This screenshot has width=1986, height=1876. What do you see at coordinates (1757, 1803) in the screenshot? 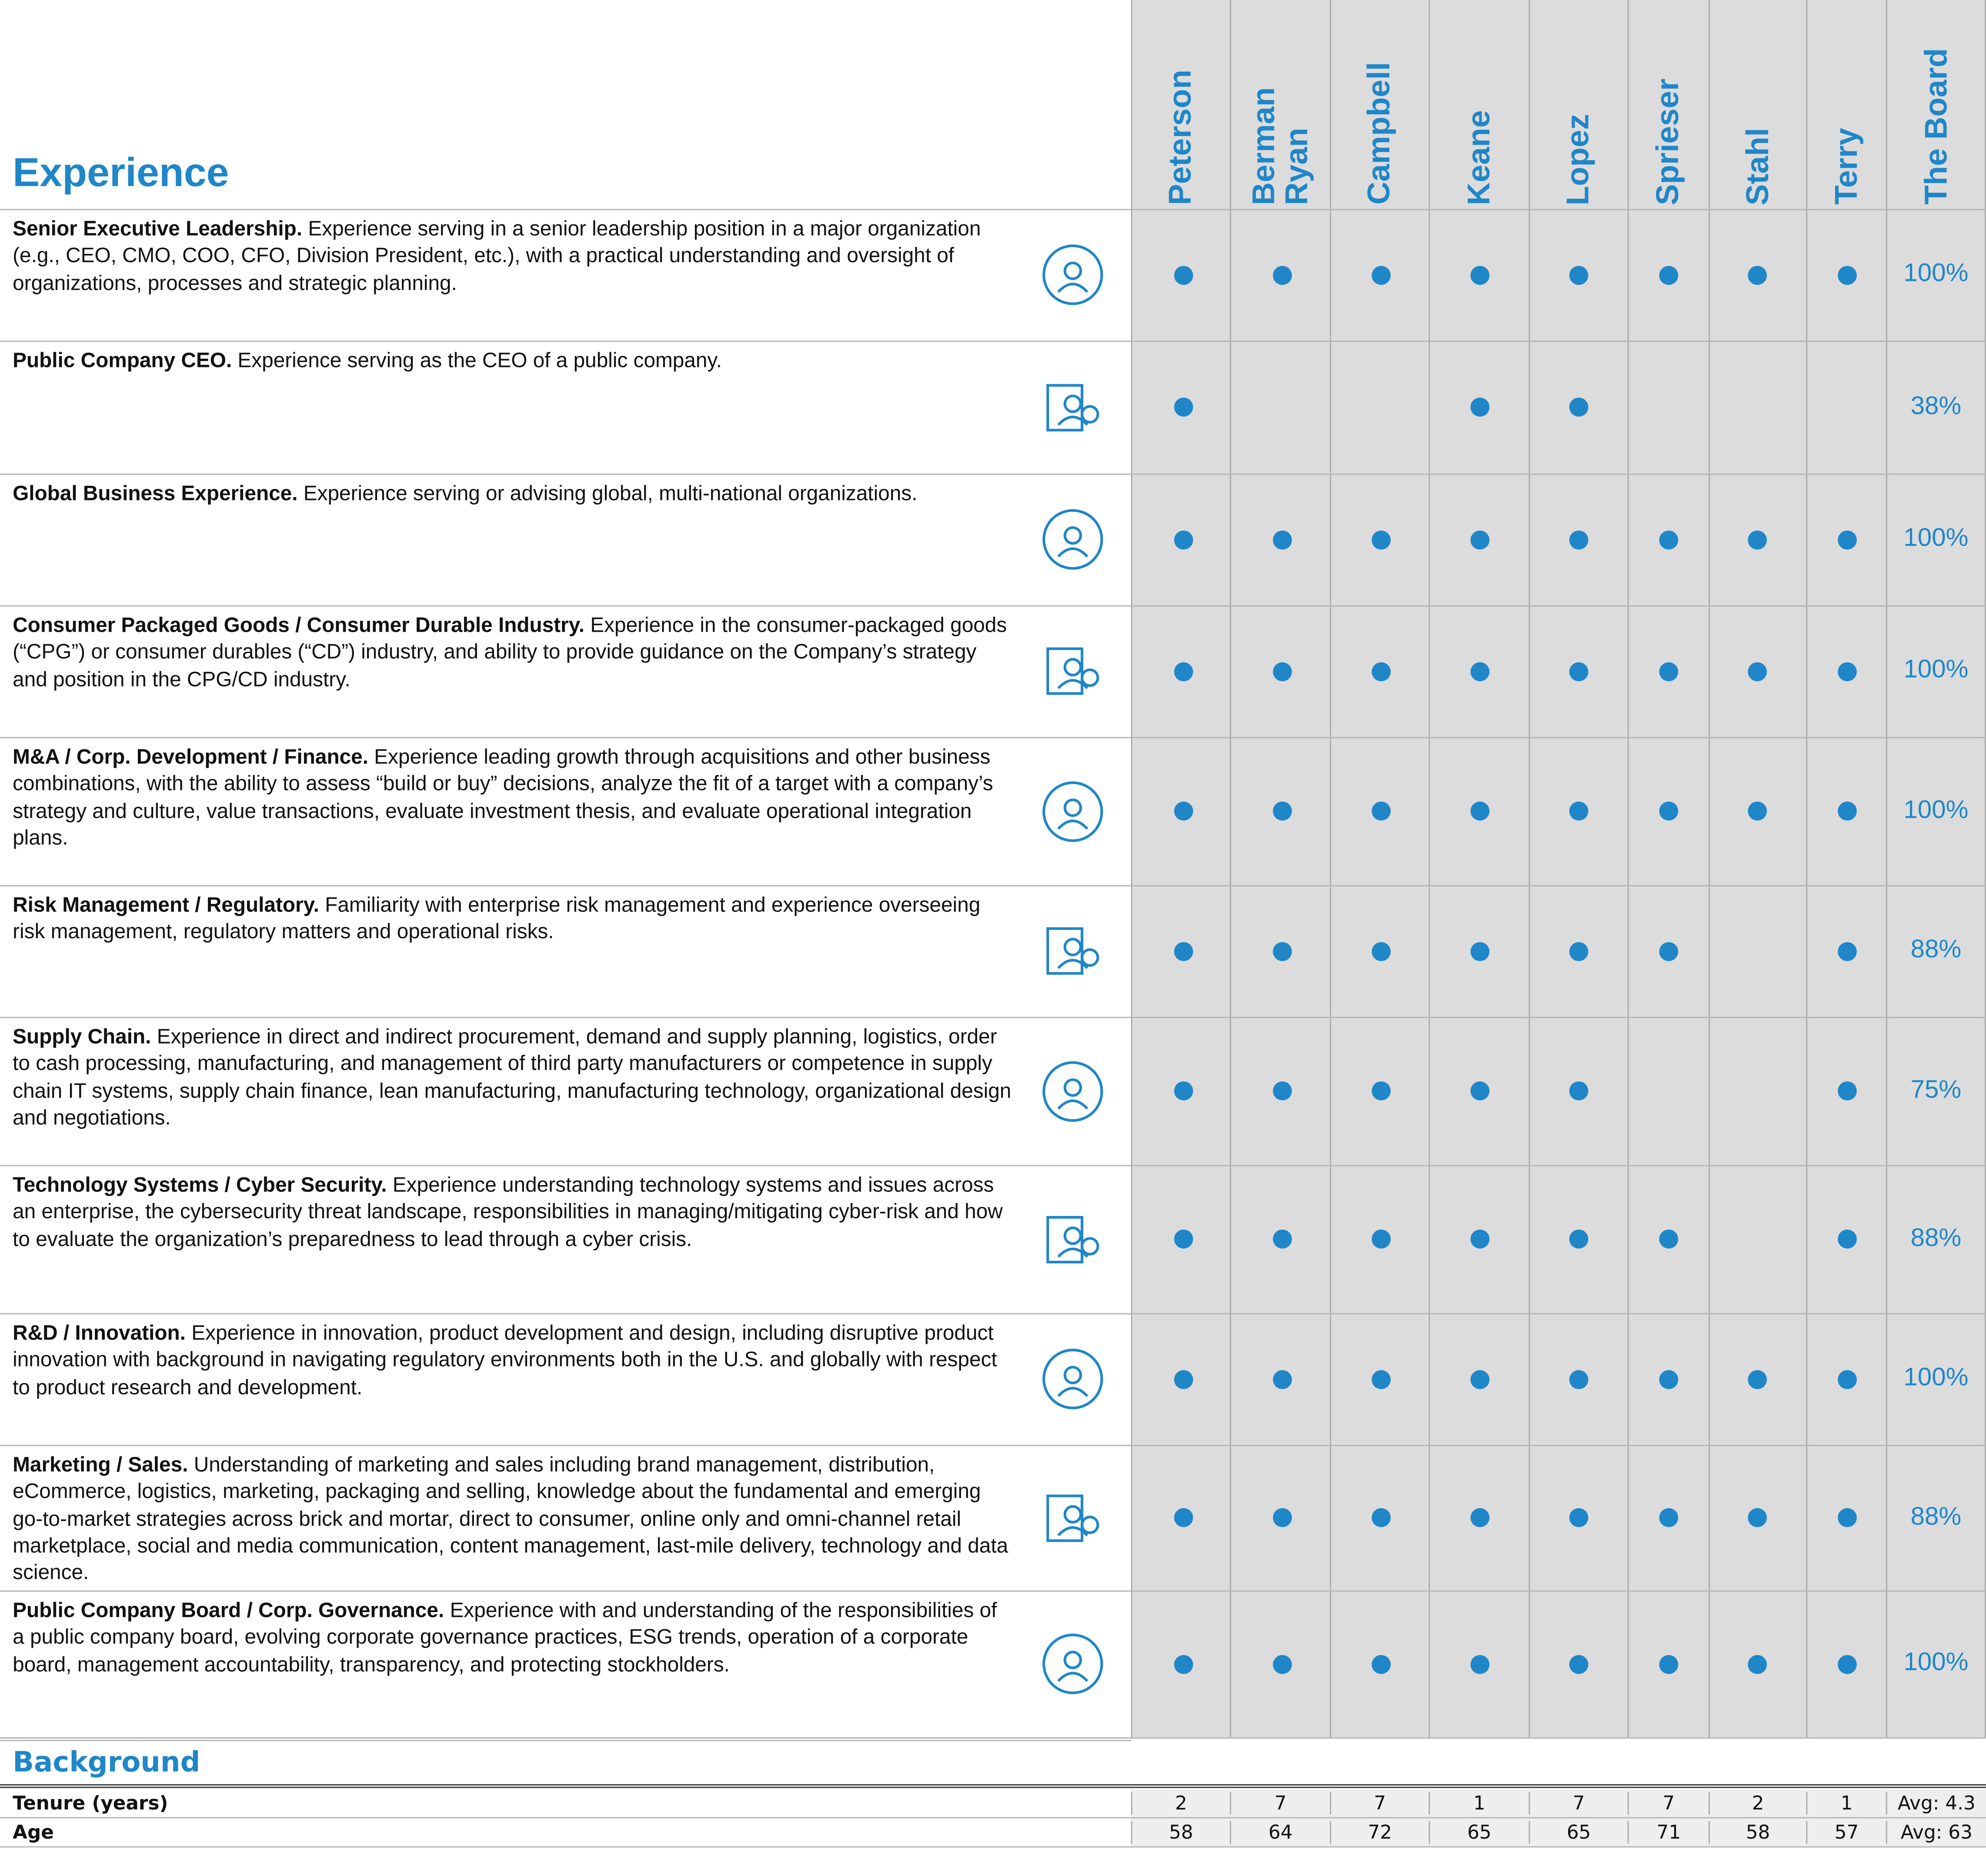
I see `bg-value: 2` at bounding box center [1757, 1803].